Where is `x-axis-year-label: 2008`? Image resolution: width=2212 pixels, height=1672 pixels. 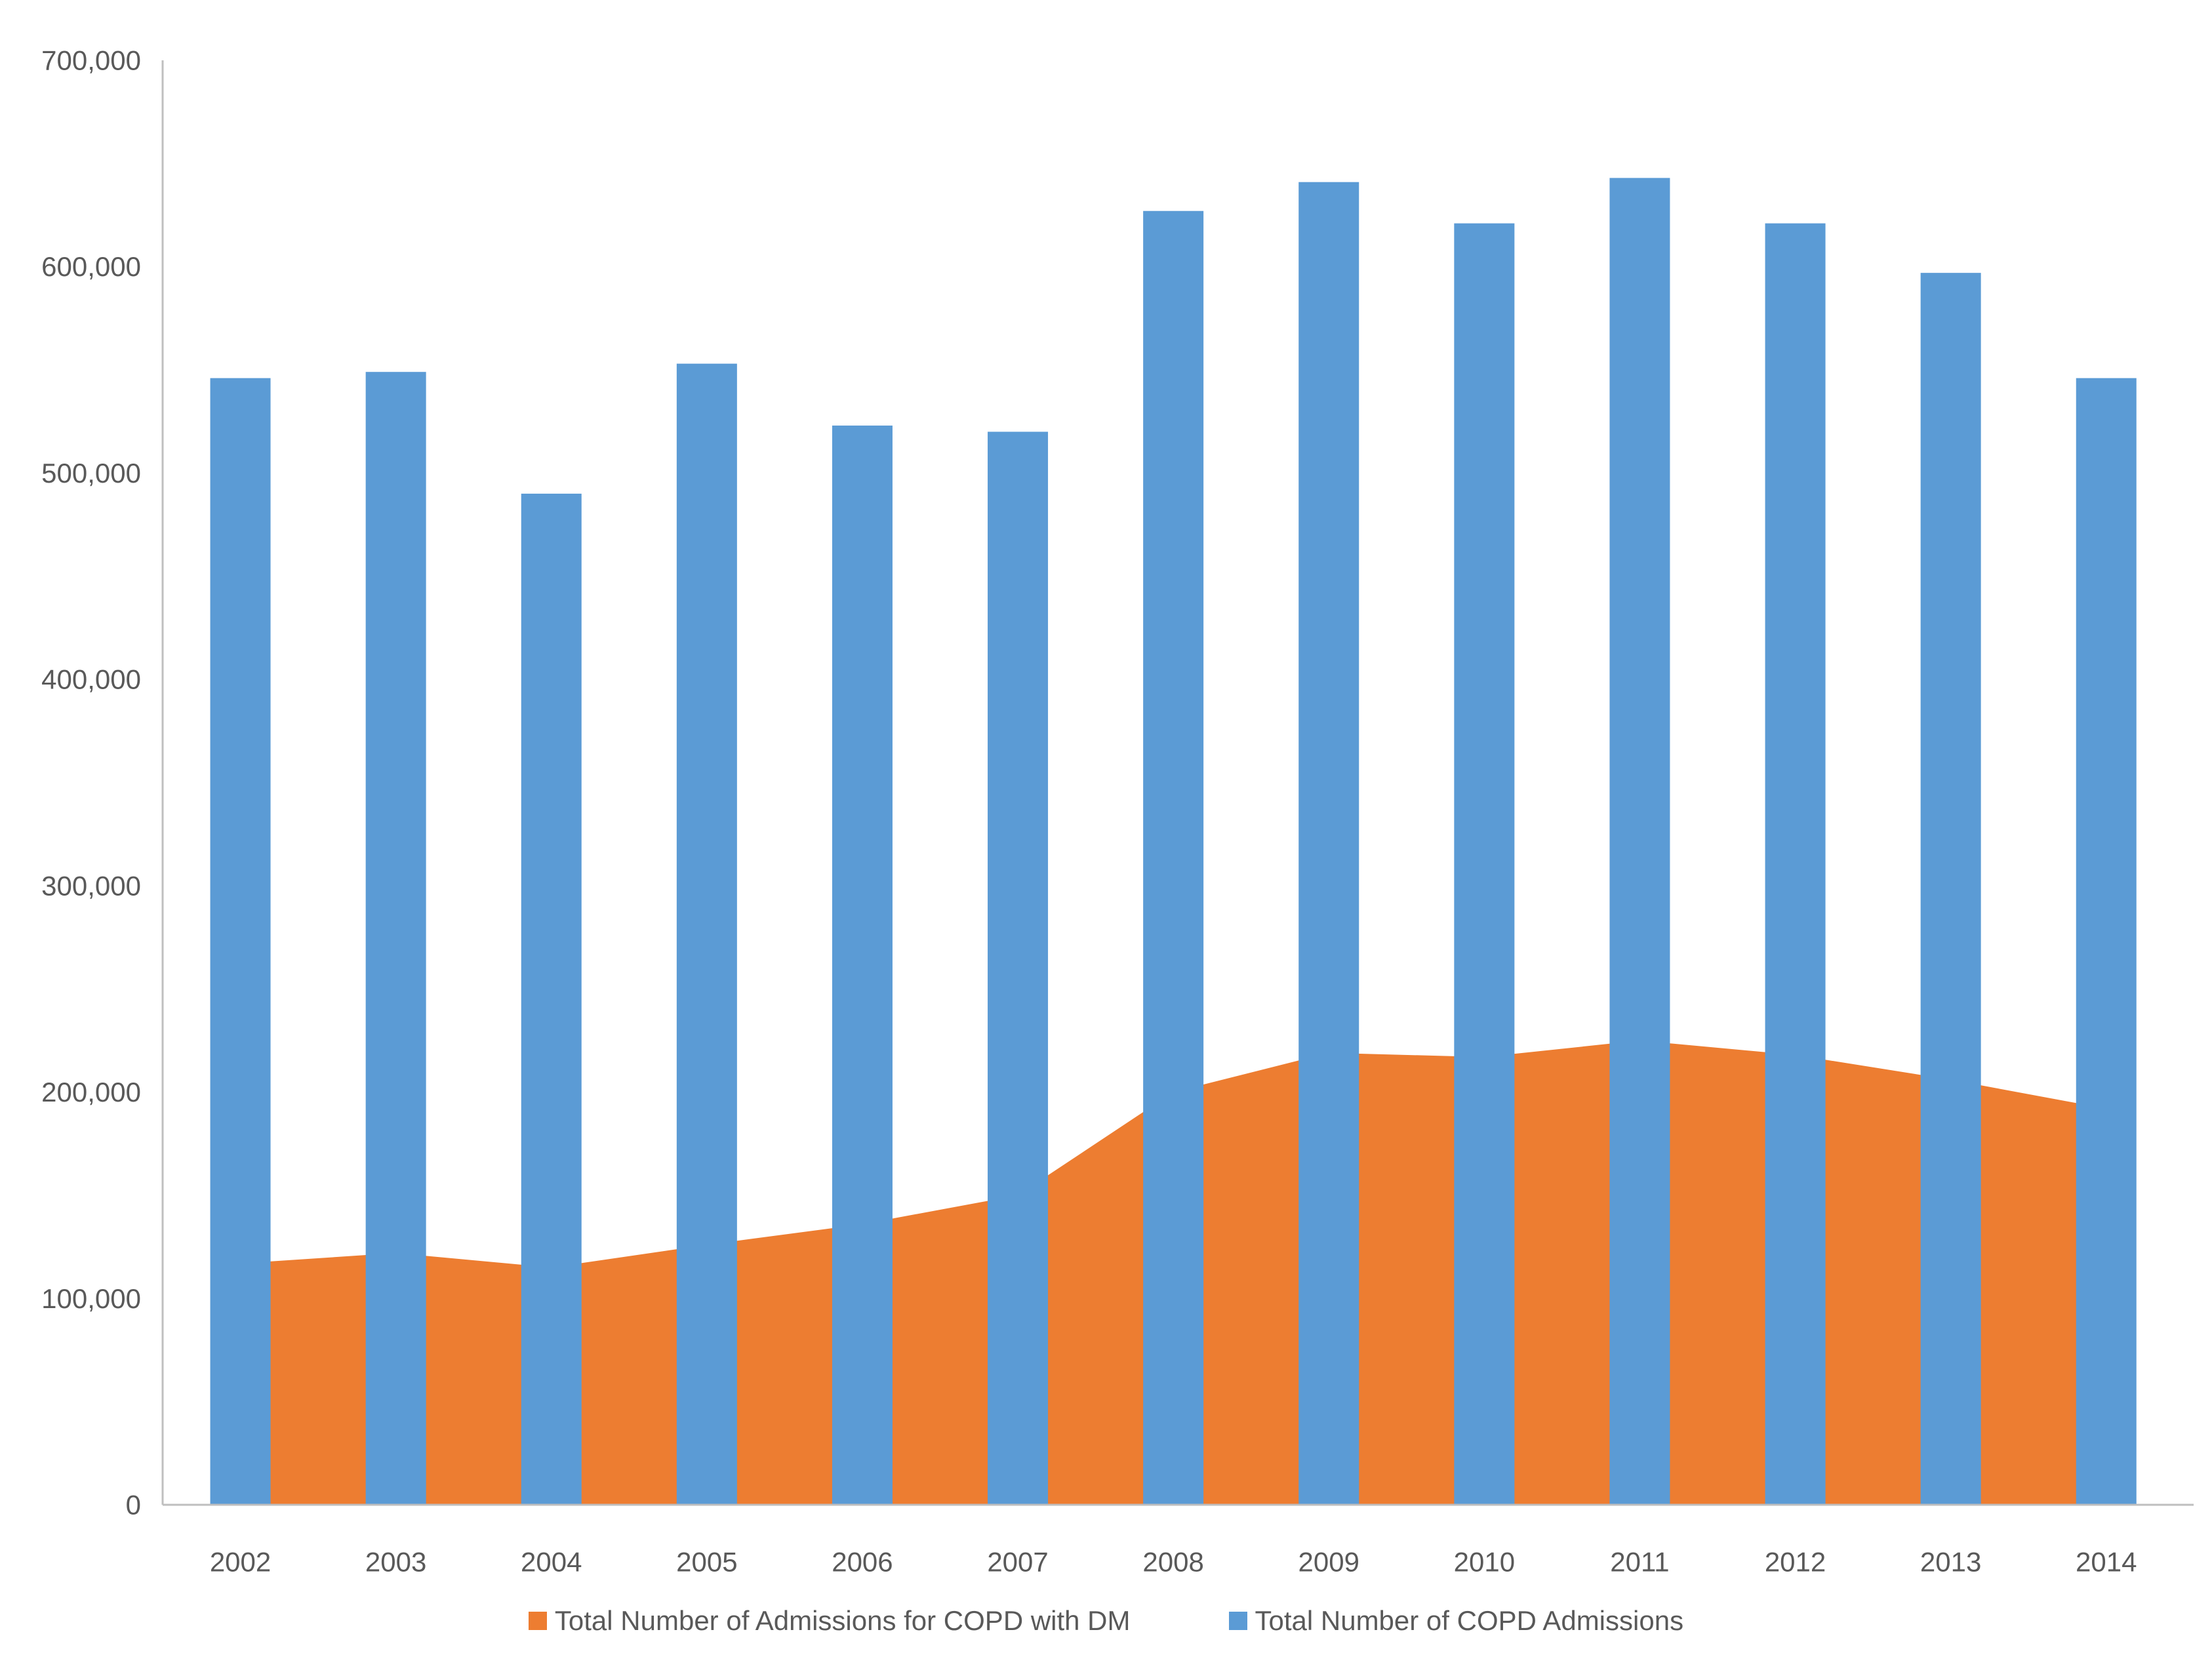
x-axis-year-label: 2008 is located at coordinates (1173, 1562).